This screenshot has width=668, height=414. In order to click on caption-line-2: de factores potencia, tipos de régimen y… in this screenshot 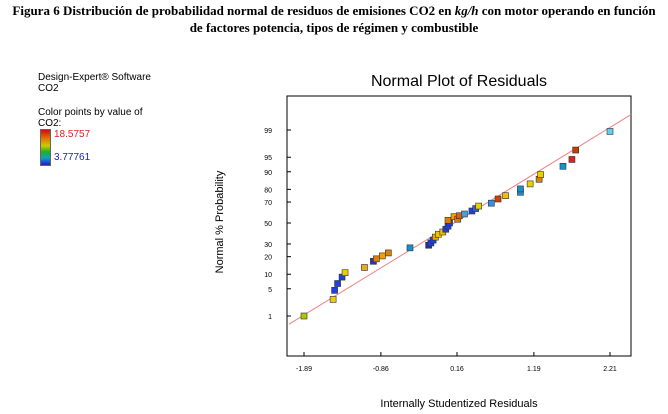, I will do `click(334, 27)`.